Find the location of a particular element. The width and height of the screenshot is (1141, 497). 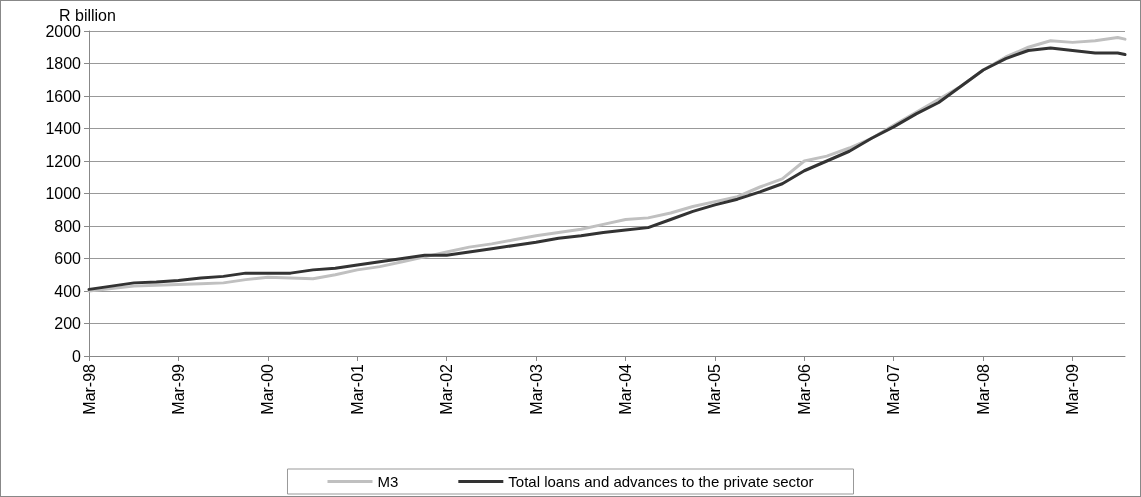

y-tick-label: 800 is located at coordinates (68, 226).